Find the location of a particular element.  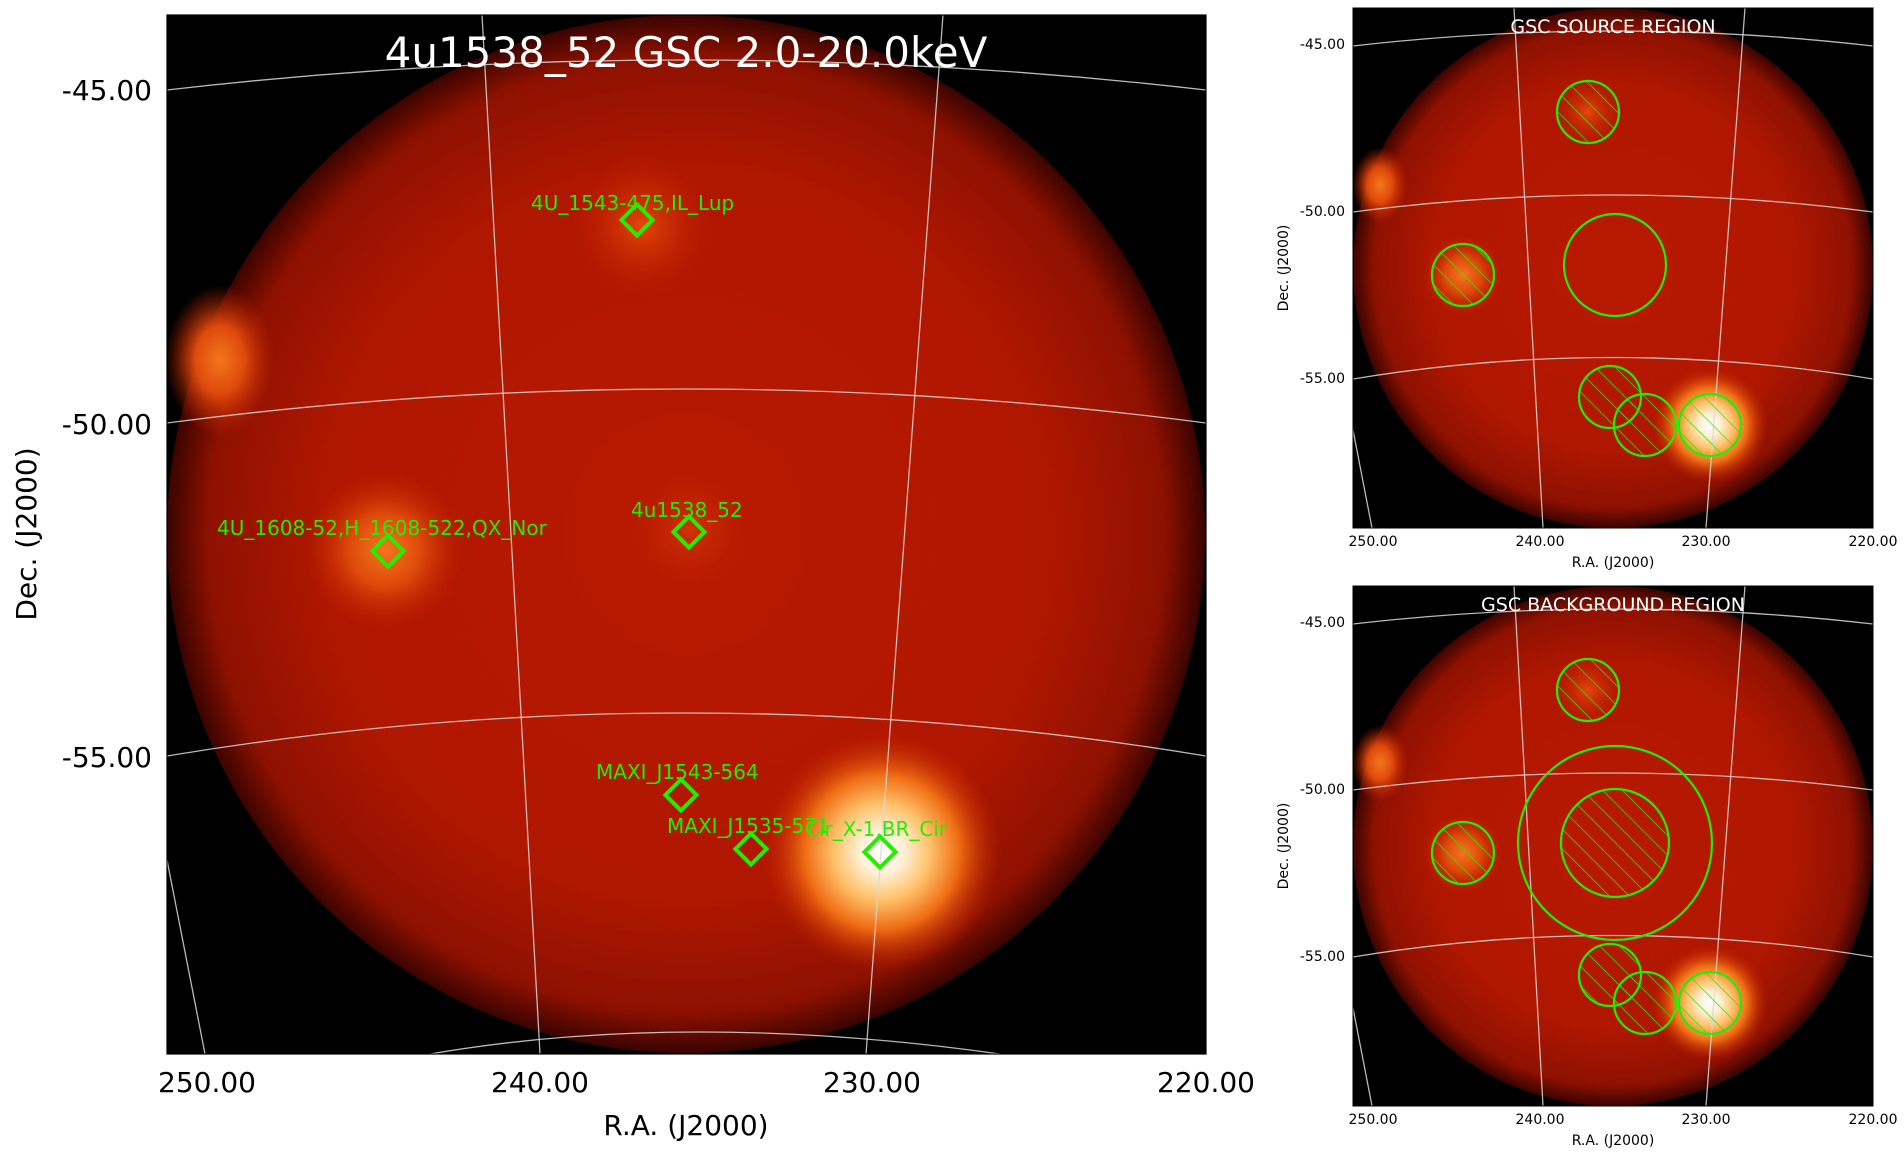

marker-cirx1 is located at coordinates (880, 852).